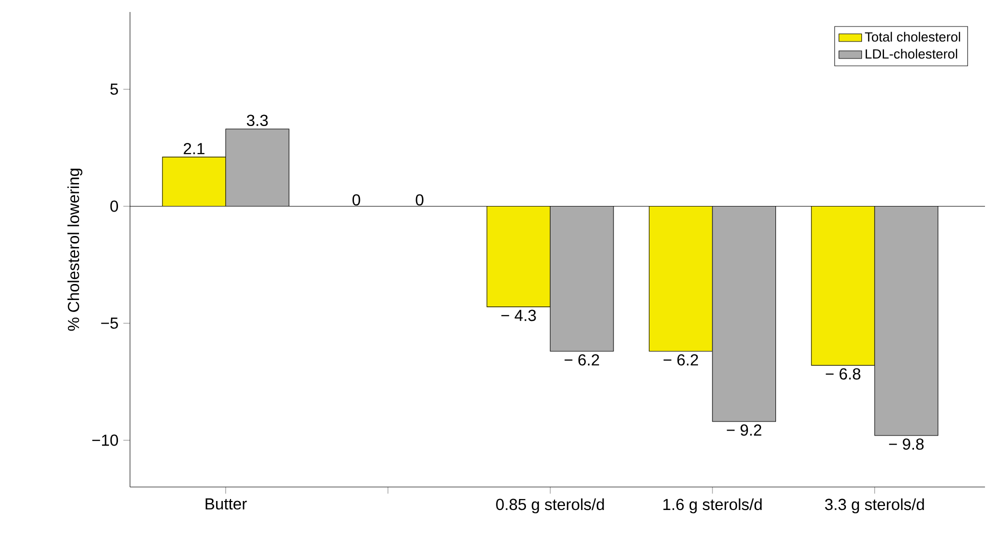 Image resolution: width=995 pixels, height=547 pixels. I want to click on data-label: − 9.2, so click(744, 430).